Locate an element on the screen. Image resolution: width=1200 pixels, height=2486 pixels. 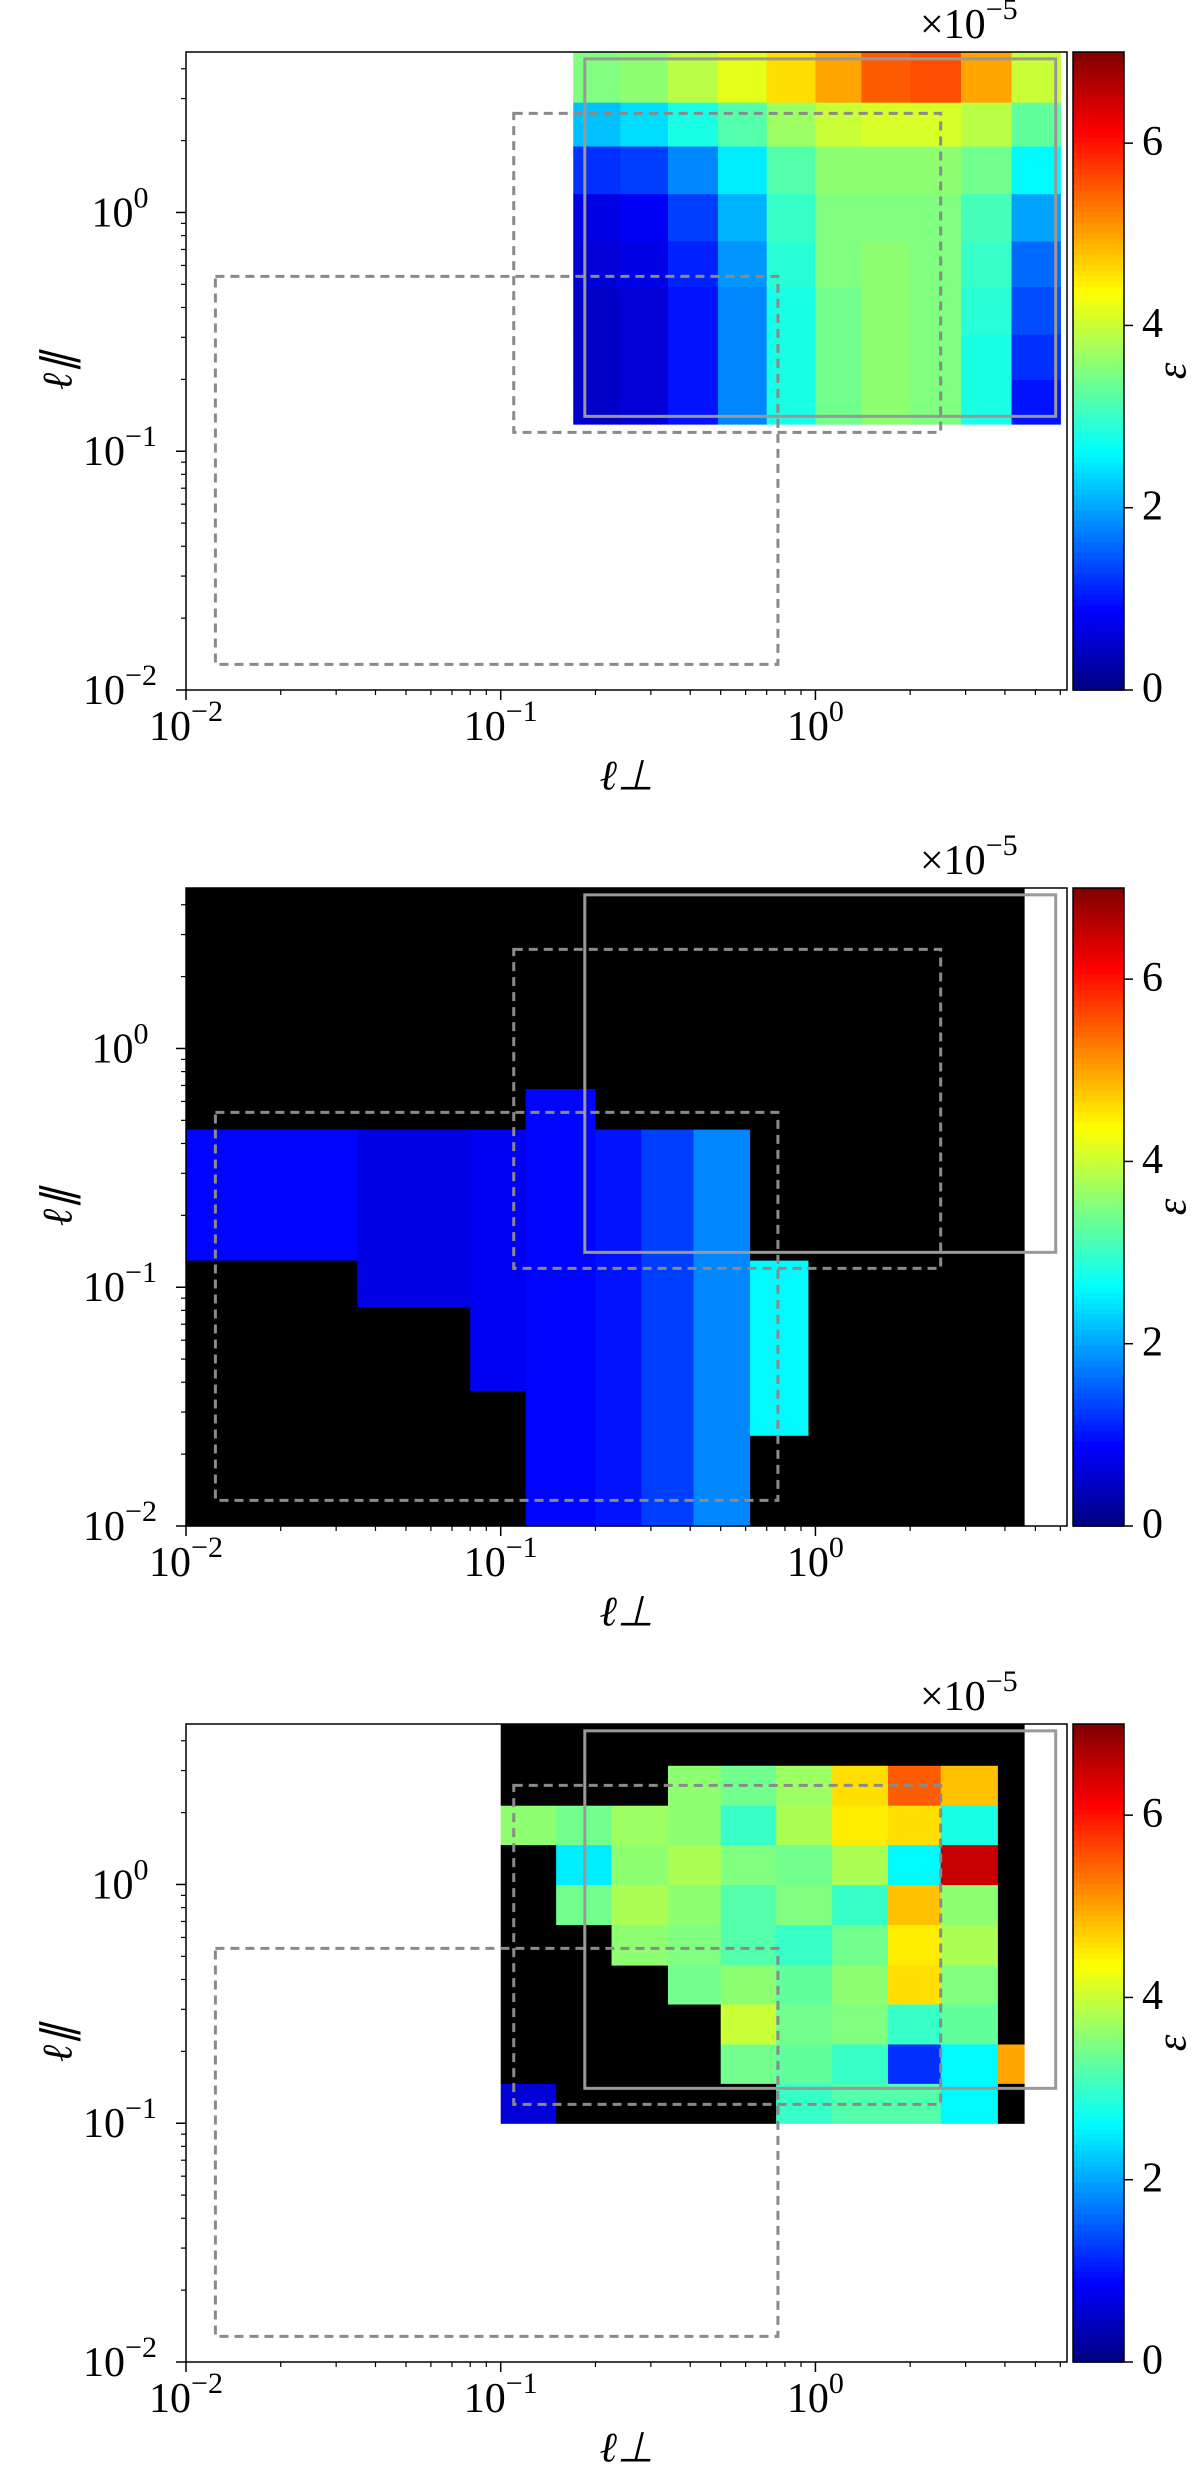
region-box is located at coordinates (727, 1108).